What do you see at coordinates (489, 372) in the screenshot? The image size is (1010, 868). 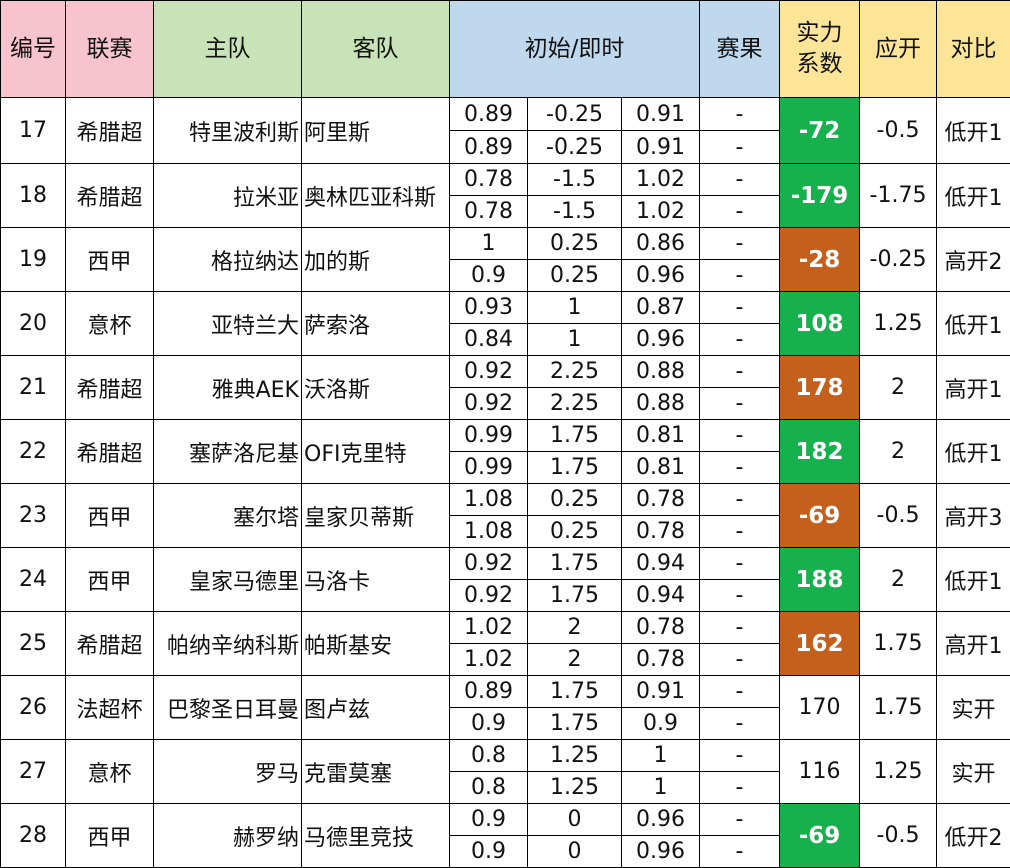 I see `initial-home-odds: 0.92` at bounding box center [489, 372].